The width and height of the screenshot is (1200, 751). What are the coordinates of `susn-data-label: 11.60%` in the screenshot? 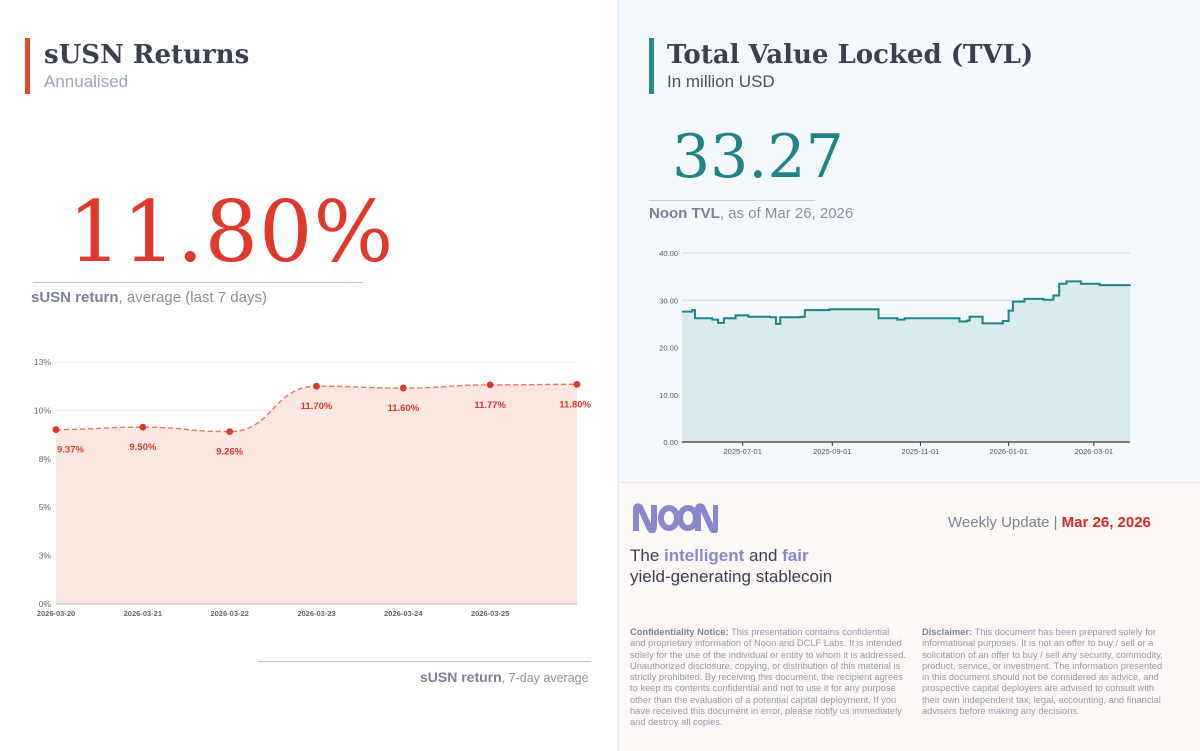 It's located at (403, 408).